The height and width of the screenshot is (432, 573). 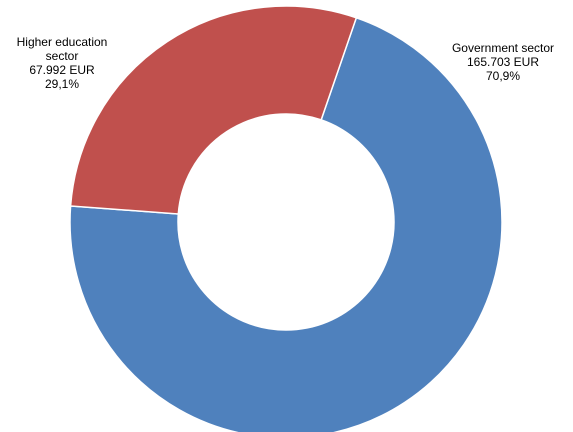 I want to click on slice-label-government: Government sector 165.703 EUR 70,9%, so click(x=503, y=62).